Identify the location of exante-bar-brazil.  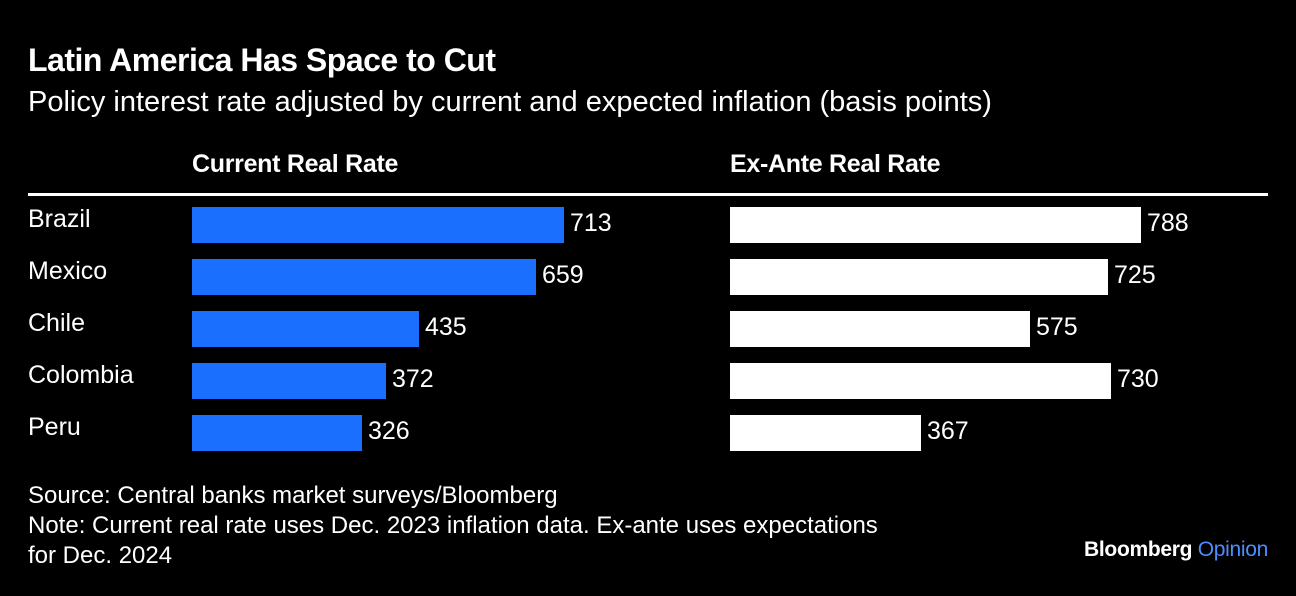
(935, 225).